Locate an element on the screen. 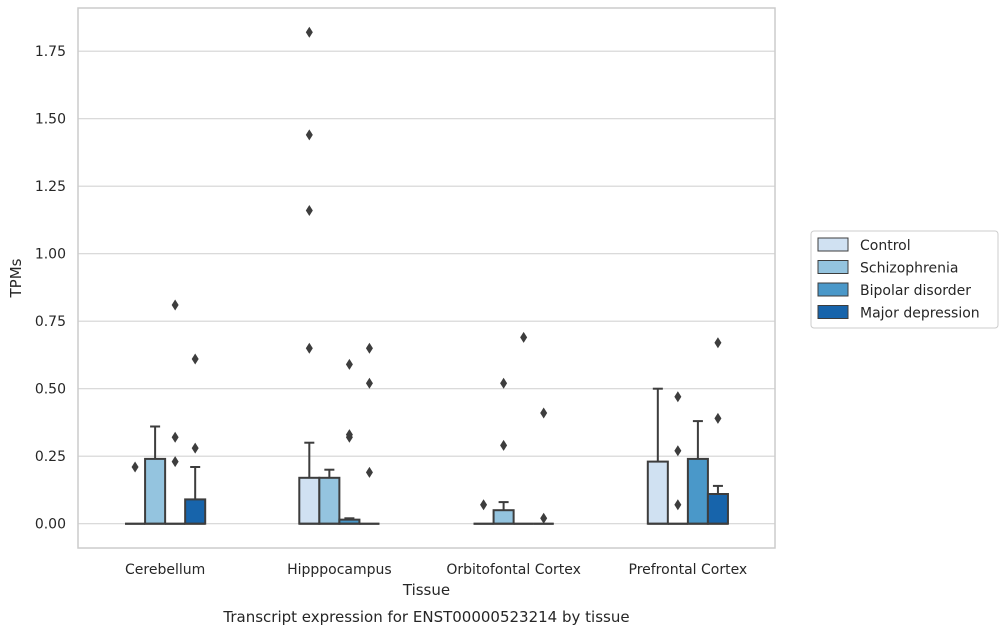 This screenshot has width=1007, height=634. y-tick-label: 0.75 is located at coordinates (50, 322).